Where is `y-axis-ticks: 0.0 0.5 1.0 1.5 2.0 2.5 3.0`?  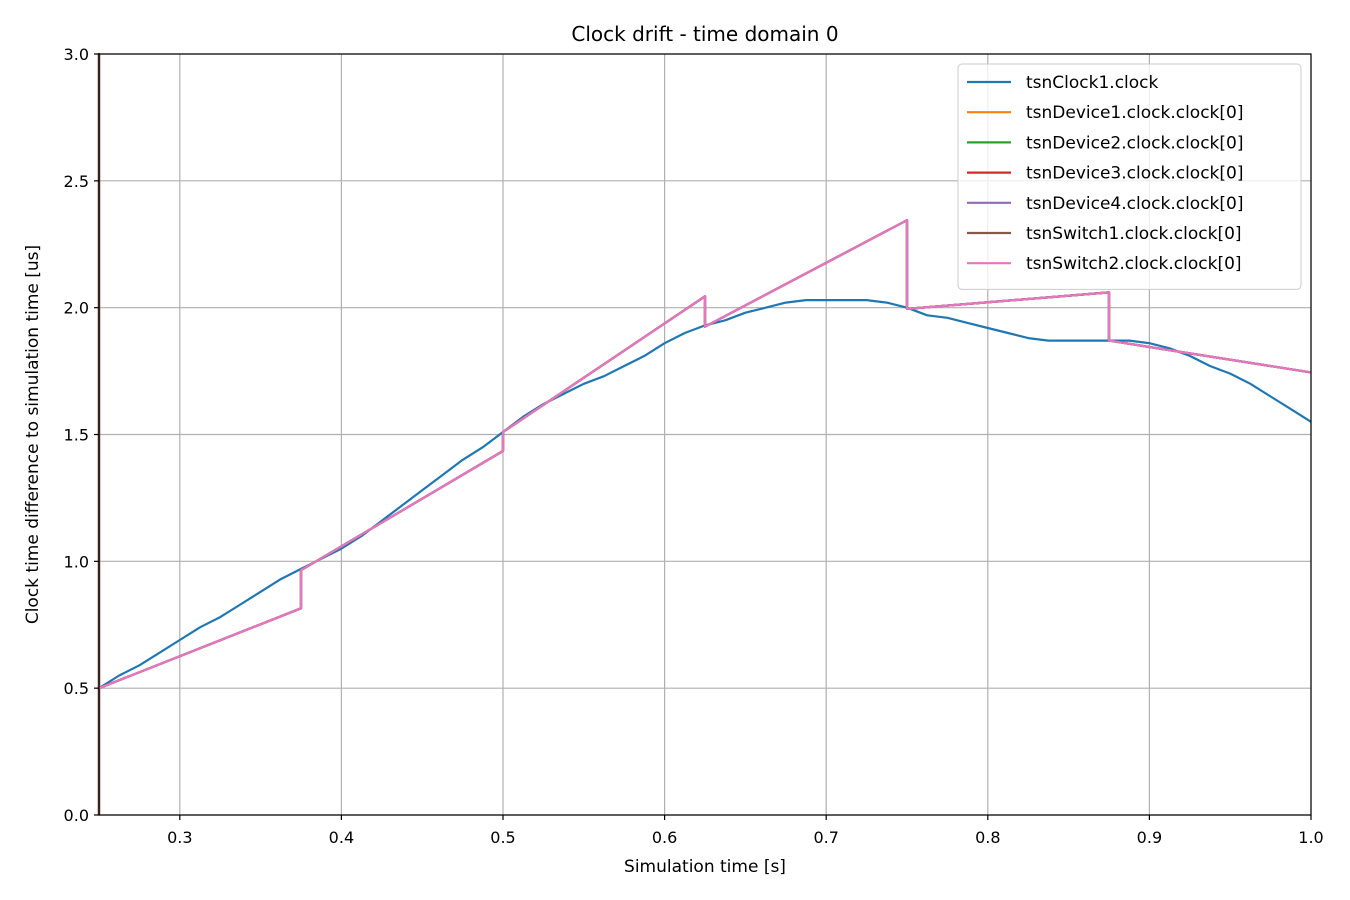 y-axis-ticks: 0.0 0.5 1.0 1.5 2.0 2.5 3.0 is located at coordinates (81, 435).